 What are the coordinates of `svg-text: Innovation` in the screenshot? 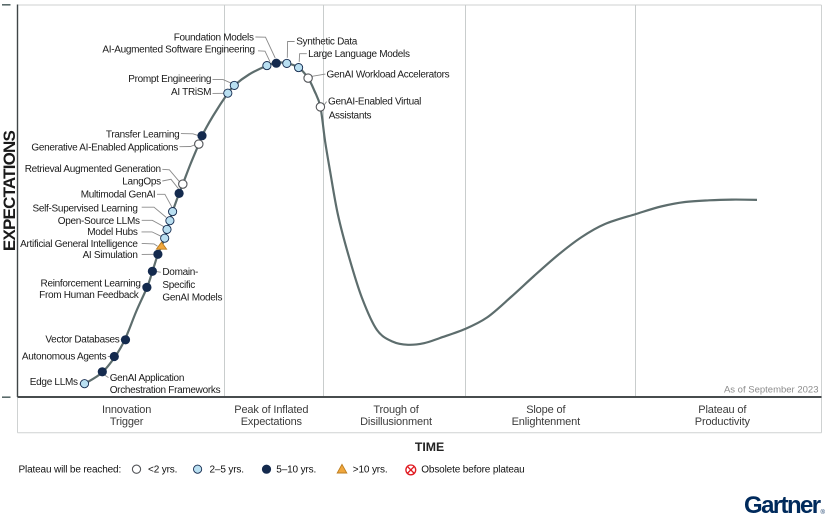 It's located at (126, 410).